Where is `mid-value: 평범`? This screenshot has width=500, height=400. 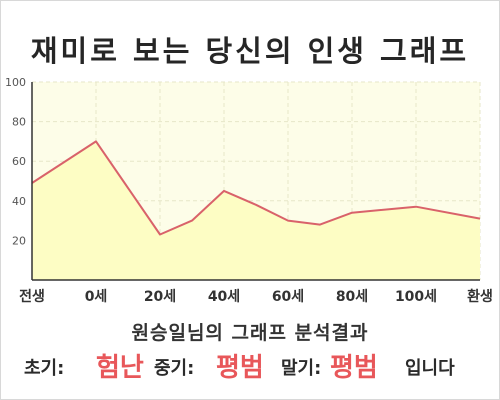 mid-value: 평범 is located at coordinates (240, 368).